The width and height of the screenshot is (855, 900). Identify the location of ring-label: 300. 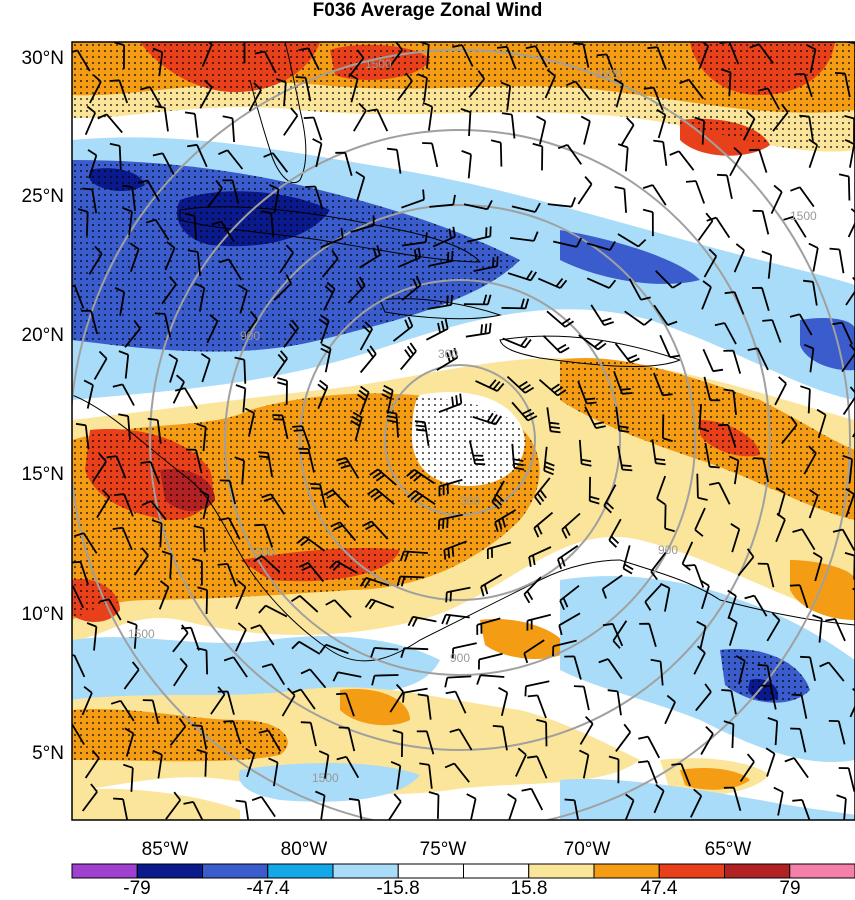
(265, 552).